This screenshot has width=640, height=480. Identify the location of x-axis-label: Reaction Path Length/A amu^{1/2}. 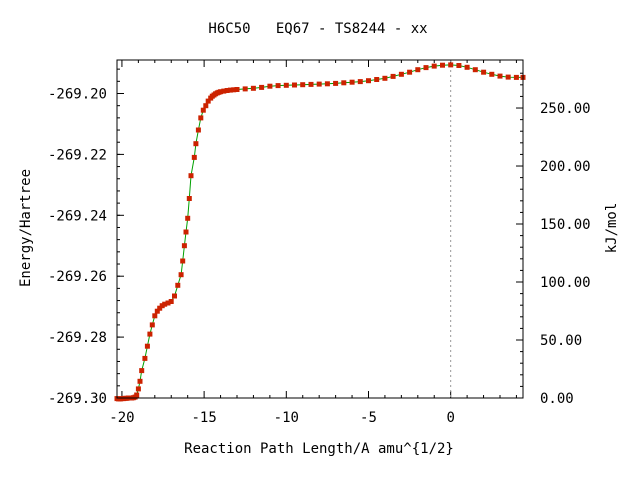
(319, 449).